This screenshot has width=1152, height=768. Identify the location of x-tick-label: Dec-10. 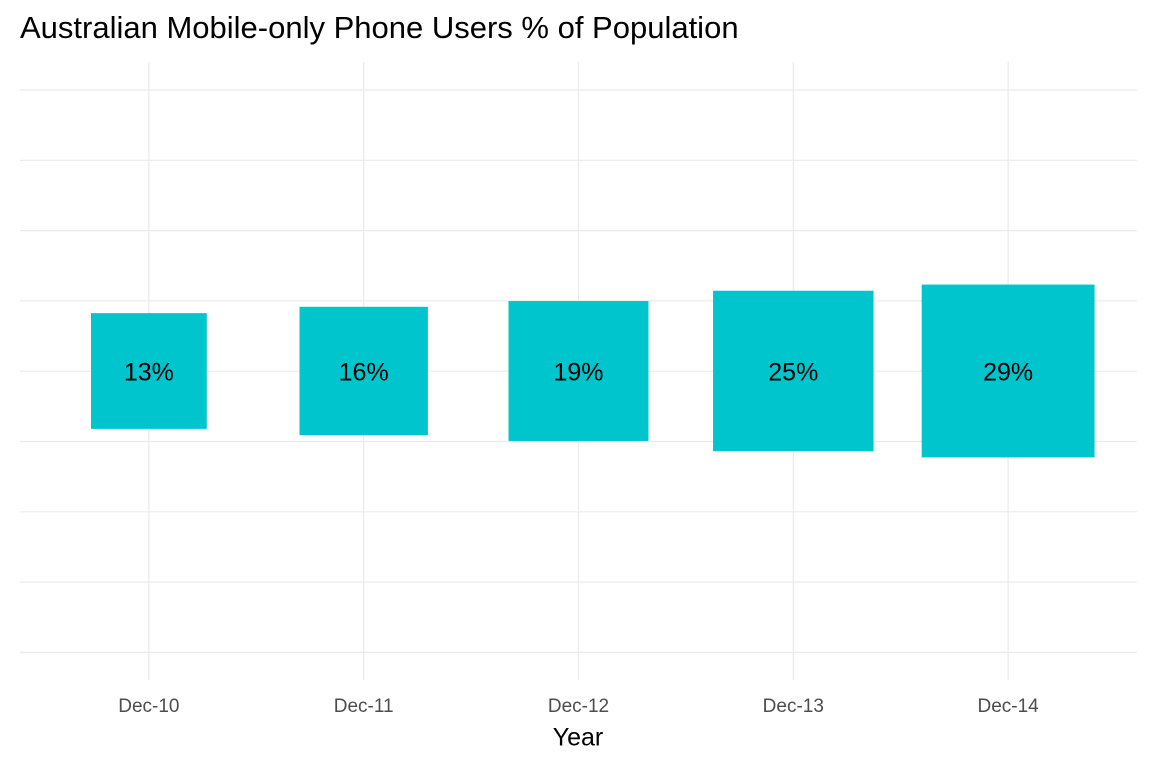
(148, 706).